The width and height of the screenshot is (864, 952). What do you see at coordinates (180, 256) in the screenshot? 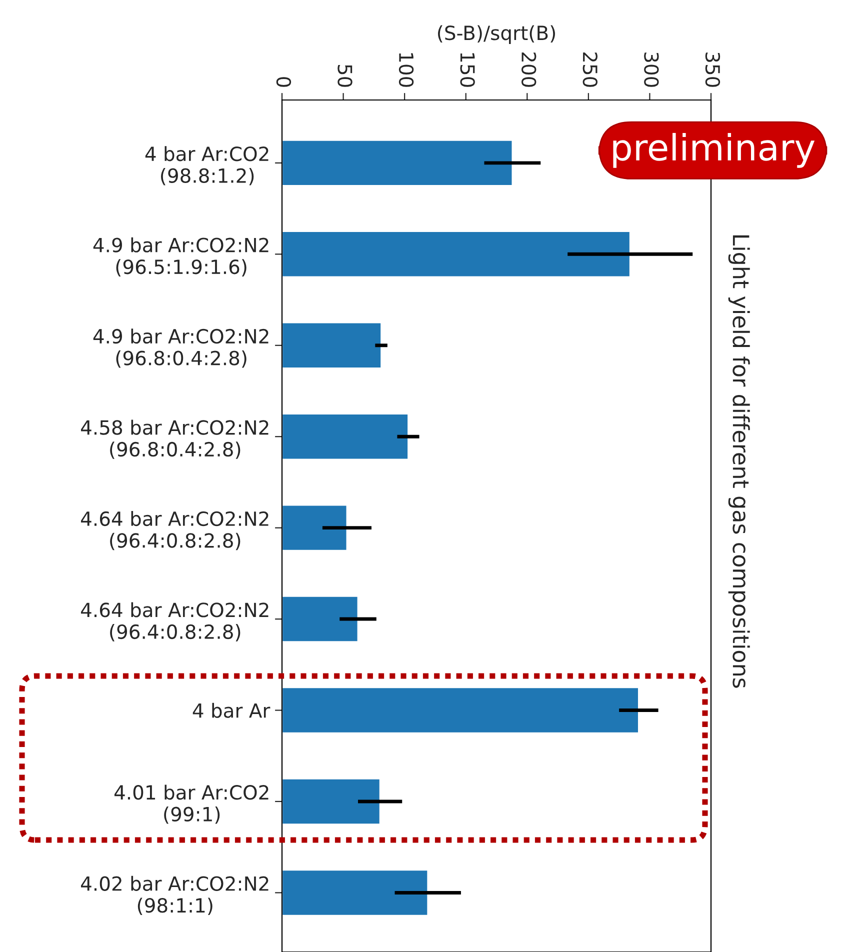
I see `y-tick-label: 4.9 bar Ar:CO2:N2 (96.5:1.9:1.6)` at bounding box center [180, 256].